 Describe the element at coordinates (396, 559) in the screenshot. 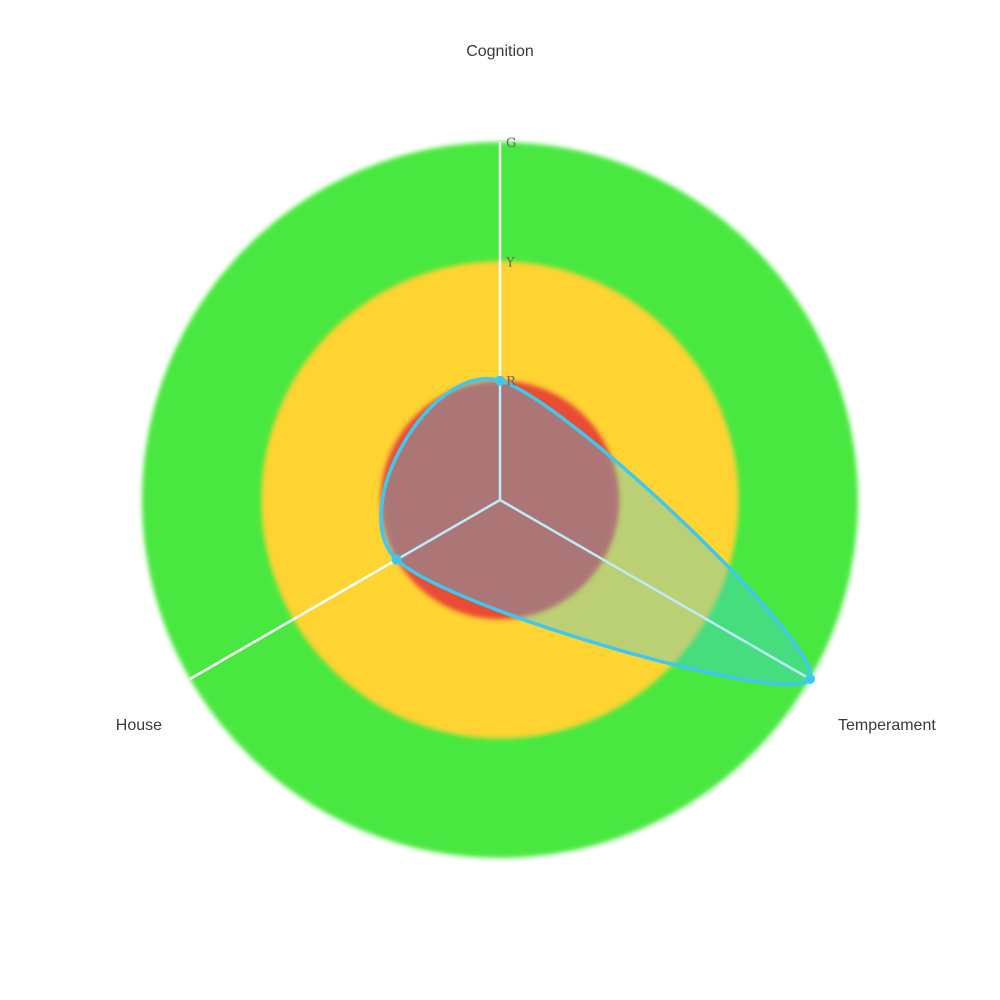

I see `data-point-house` at that location.